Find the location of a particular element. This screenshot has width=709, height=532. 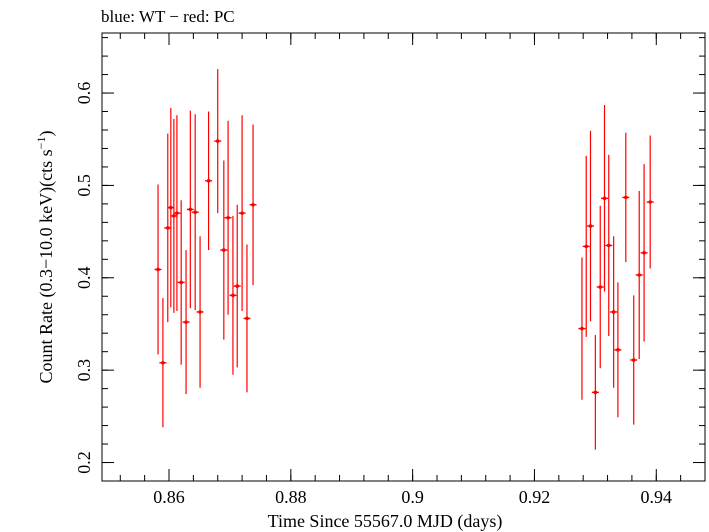

y-axis-label-exponent: −1 is located at coordinates (41, 143).